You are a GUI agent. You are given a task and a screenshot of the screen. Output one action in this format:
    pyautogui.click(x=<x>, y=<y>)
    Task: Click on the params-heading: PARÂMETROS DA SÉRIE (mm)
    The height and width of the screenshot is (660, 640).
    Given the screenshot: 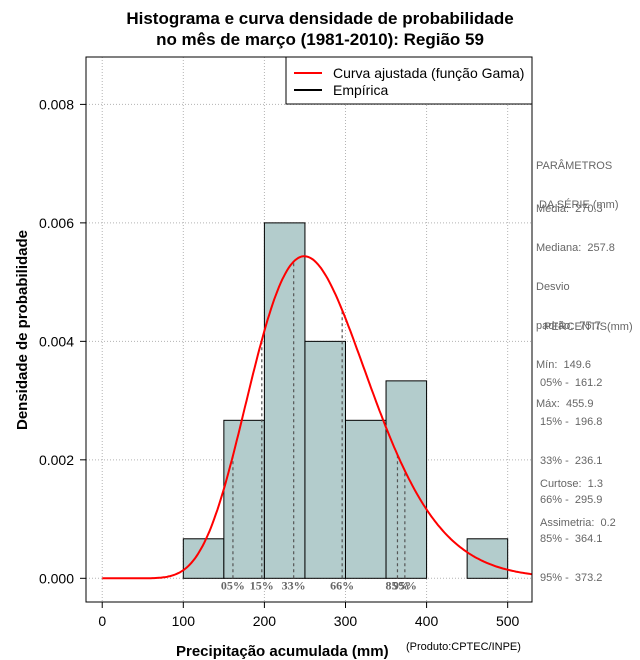 What is the action you would take?
    pyautogui.click(x=577, y=179)
    